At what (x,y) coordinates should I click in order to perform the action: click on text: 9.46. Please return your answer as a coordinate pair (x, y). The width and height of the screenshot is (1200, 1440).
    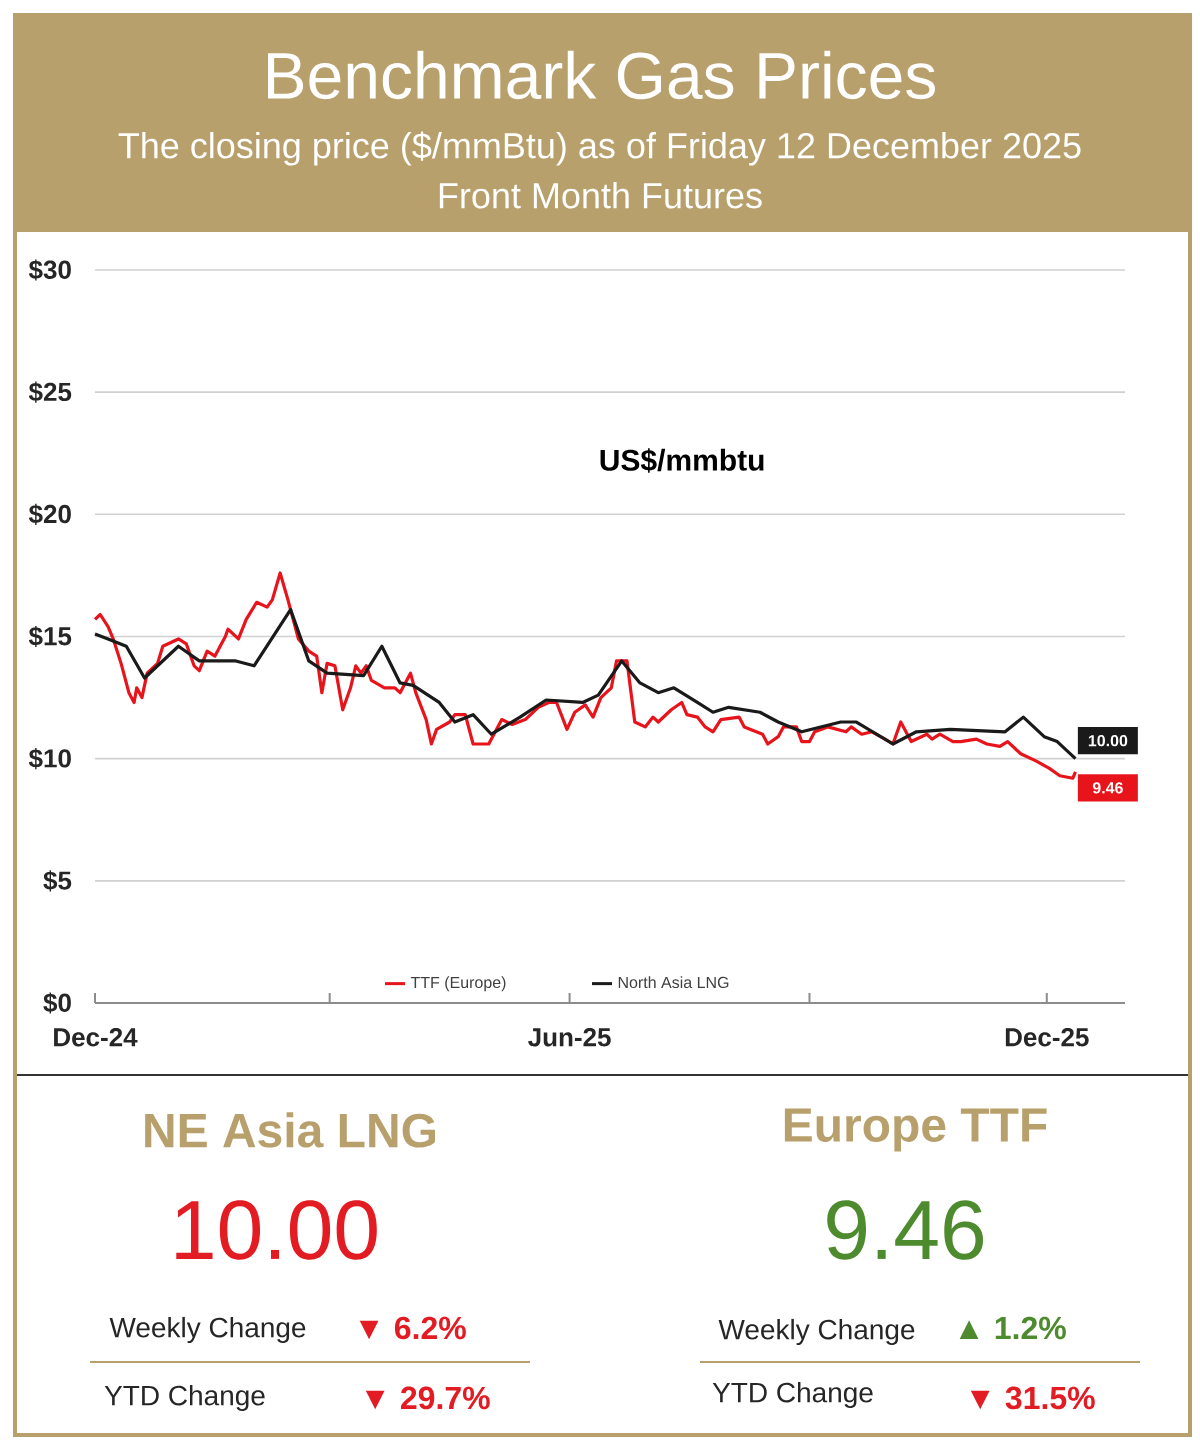
    Looking at the image, I should click on (905, 1230).